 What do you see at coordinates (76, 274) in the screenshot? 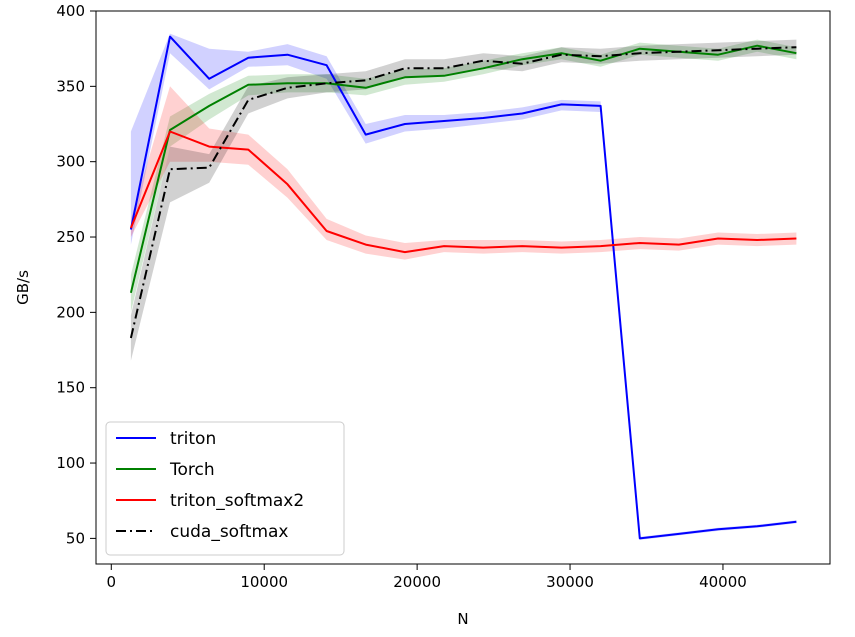
I see `y-axis-ticks: 50 100 150 200 250 300 350 400` at bounding box center [76, 274].